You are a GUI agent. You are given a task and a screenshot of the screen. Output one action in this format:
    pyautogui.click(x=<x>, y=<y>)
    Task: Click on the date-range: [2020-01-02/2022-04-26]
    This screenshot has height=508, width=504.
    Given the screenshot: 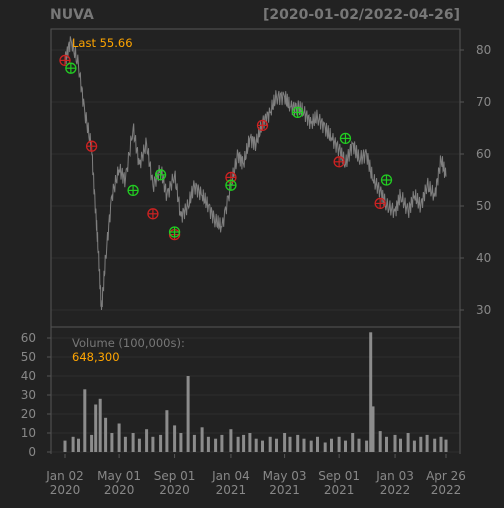 What is the action you would take?
    pyautogui.click(x=361, y=15)
    